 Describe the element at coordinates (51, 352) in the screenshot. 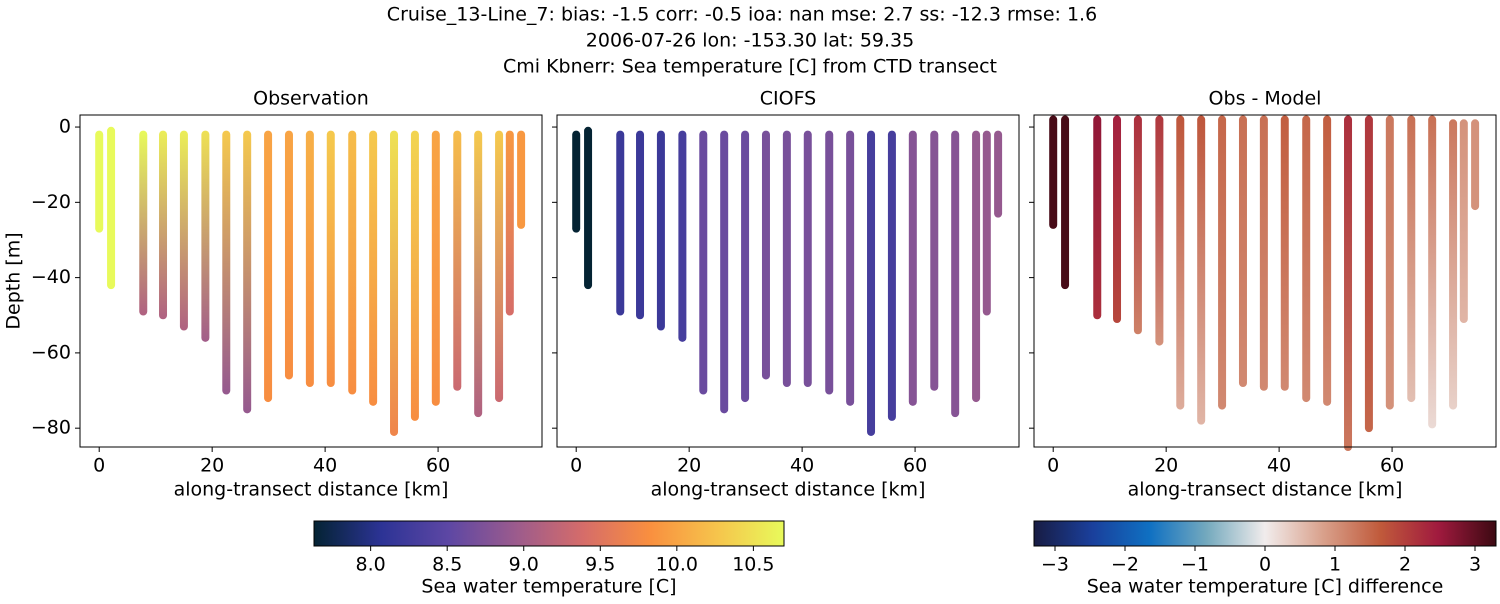

I see `y-tick-label: −60` at that location.